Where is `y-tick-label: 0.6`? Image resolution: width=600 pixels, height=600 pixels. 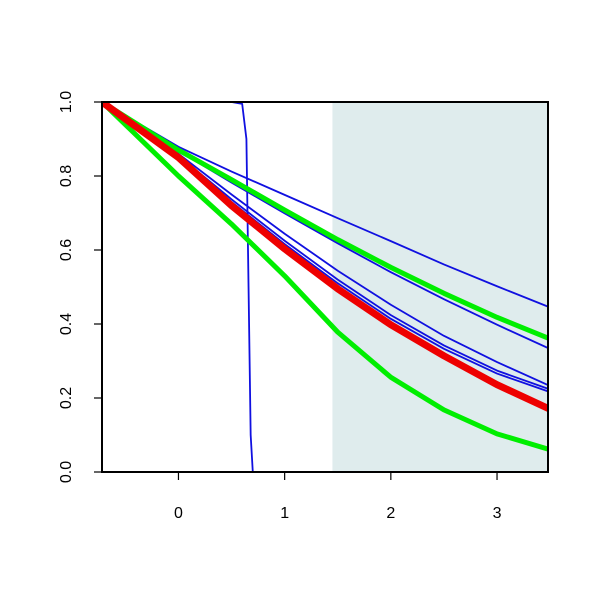
y-tick-label: 0.6 is located at coordinates (66, 250).